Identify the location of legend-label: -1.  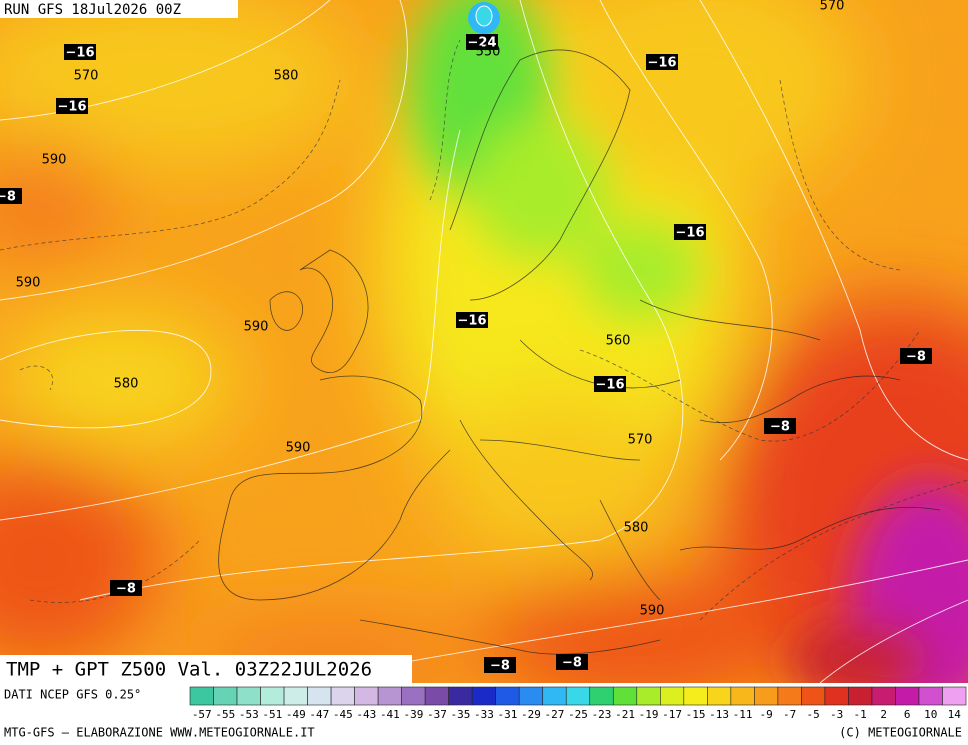
(860, 714).